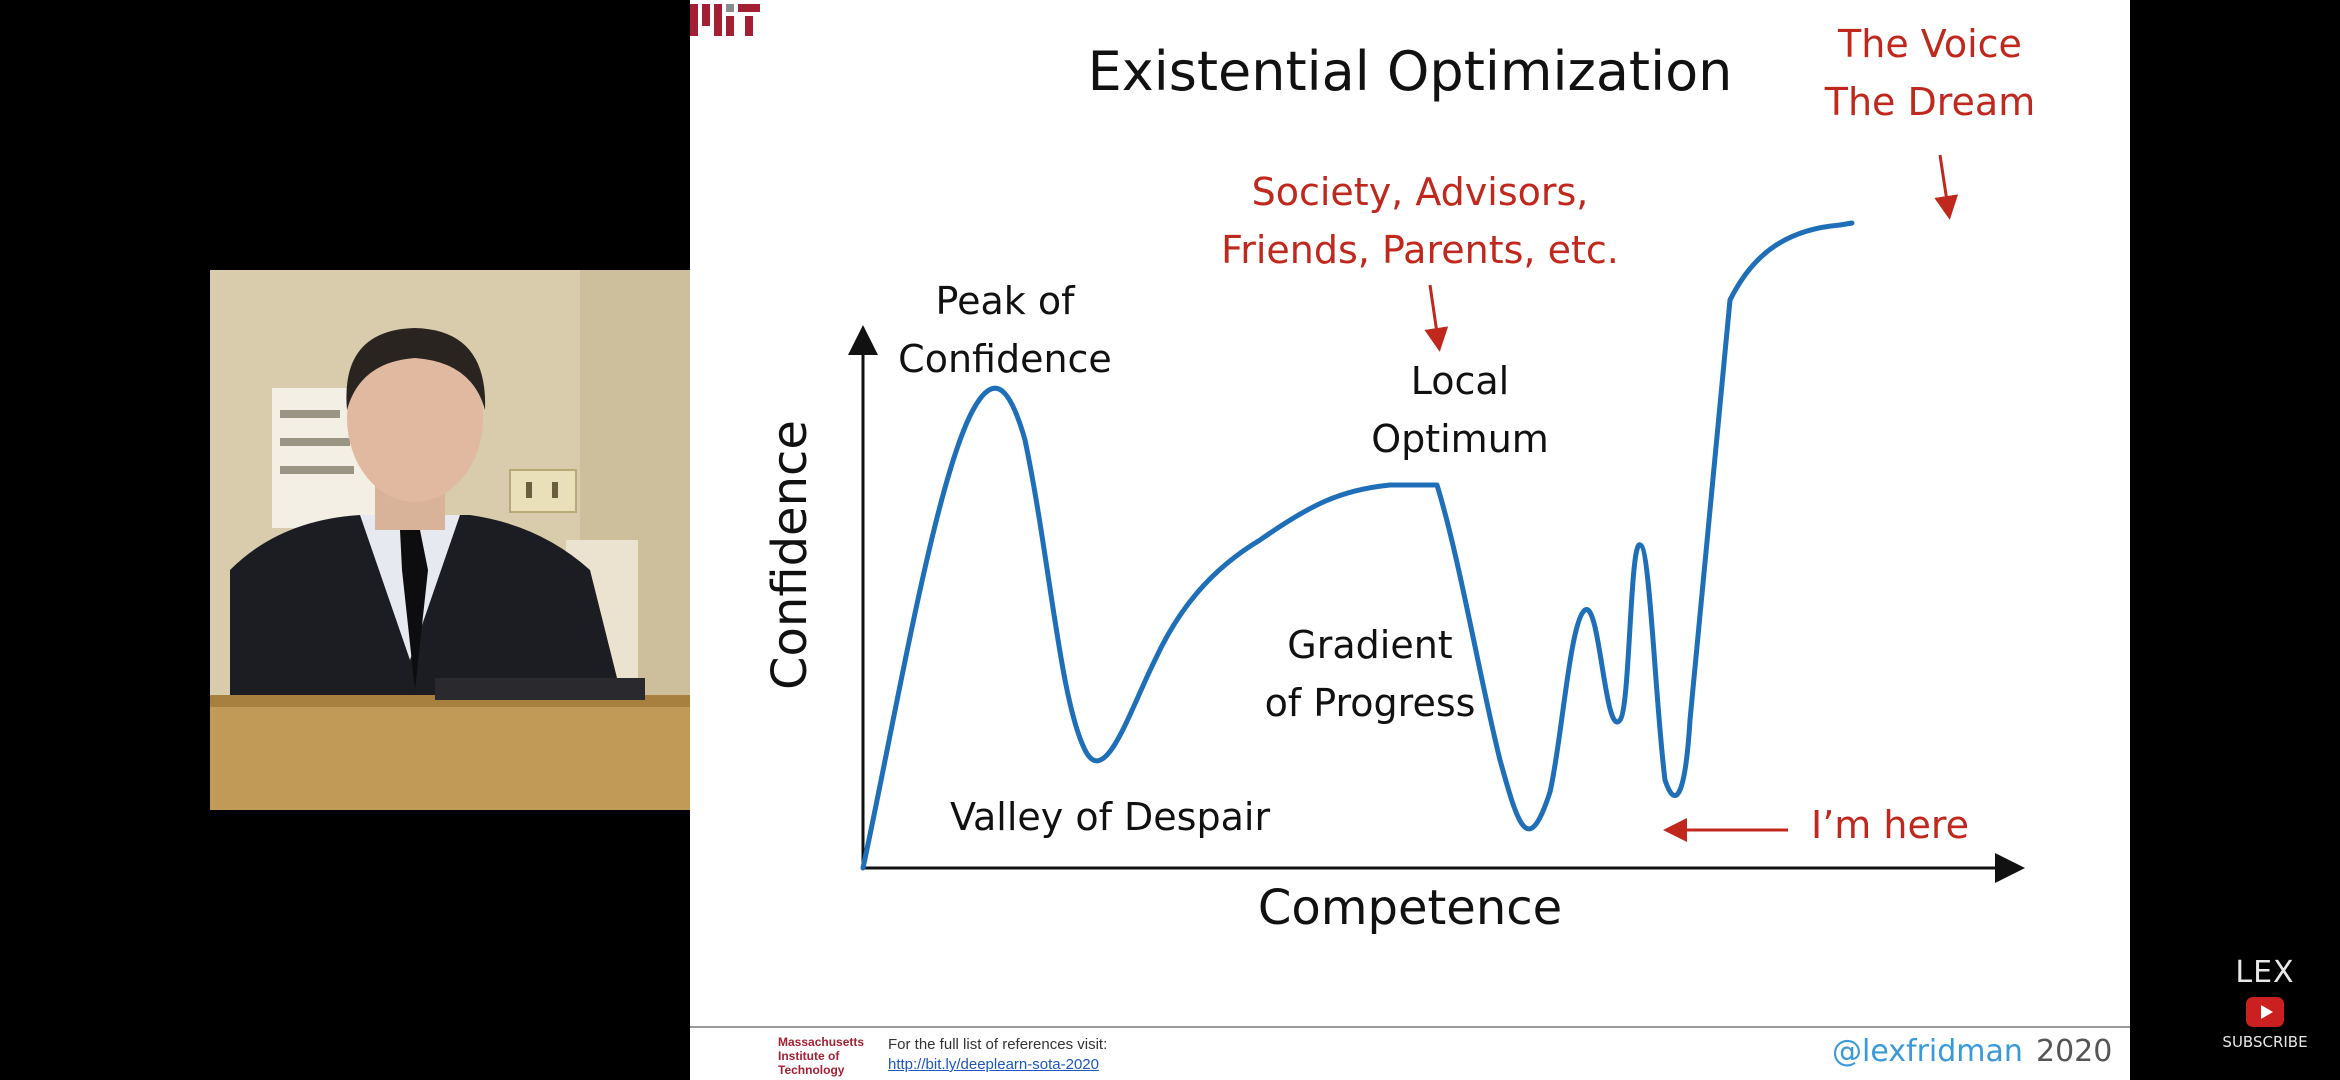 This screenshot has height=1080, width=2340. What do you see at coordinates (1436, 318) in the screenshot?
I see `society-arrow` at bounding box center [1436, 318].